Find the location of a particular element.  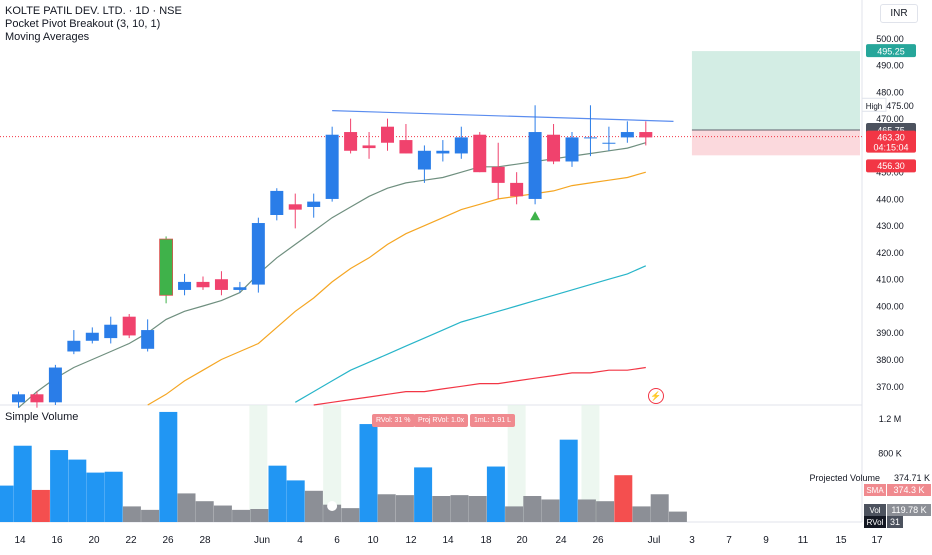

sma-value-bg is located at coordinates (909, 490).